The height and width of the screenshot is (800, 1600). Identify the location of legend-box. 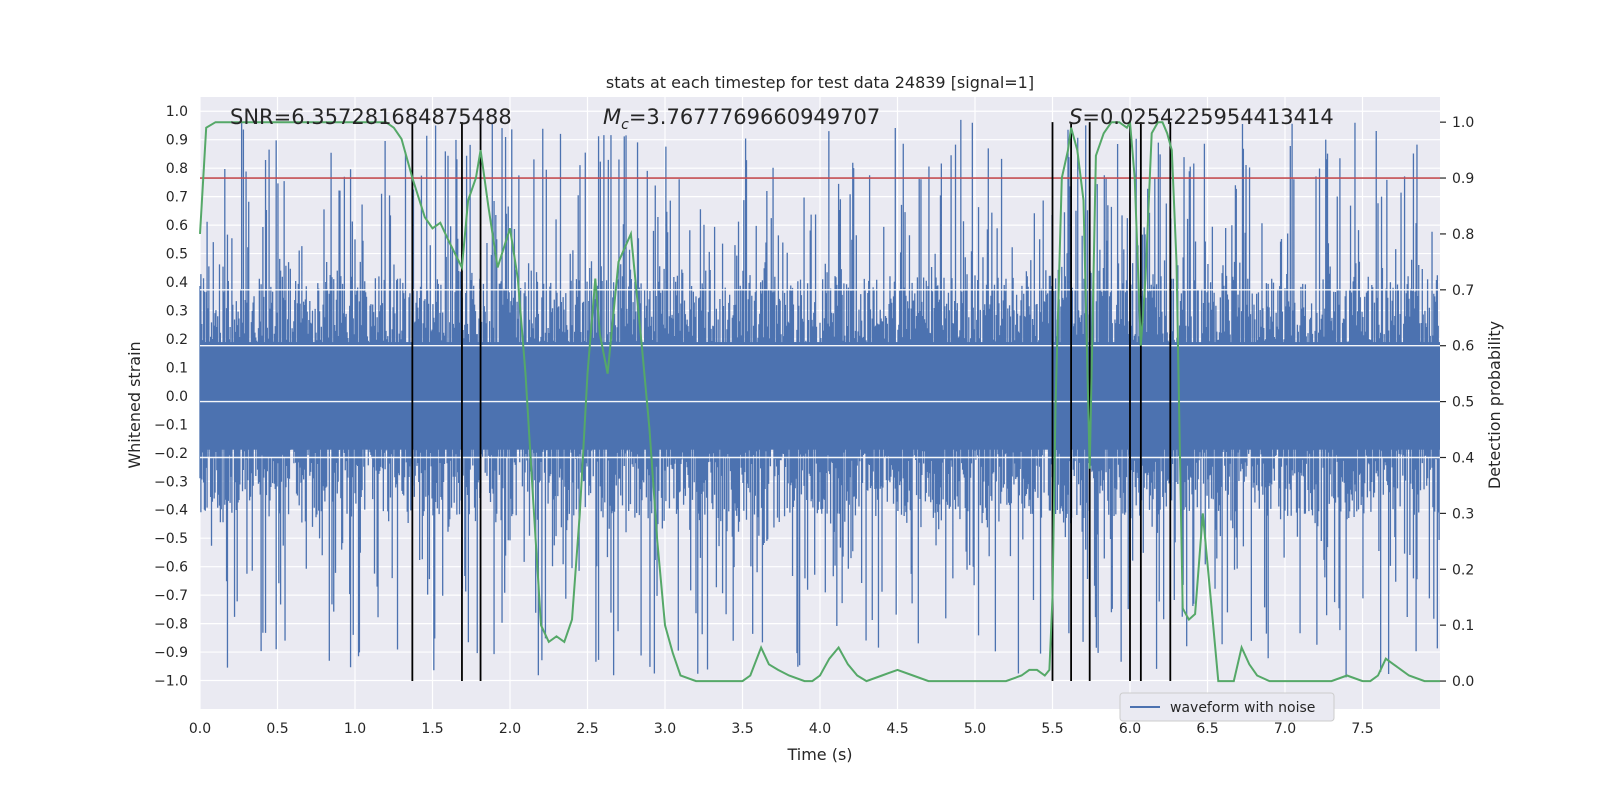
(1227, 707).